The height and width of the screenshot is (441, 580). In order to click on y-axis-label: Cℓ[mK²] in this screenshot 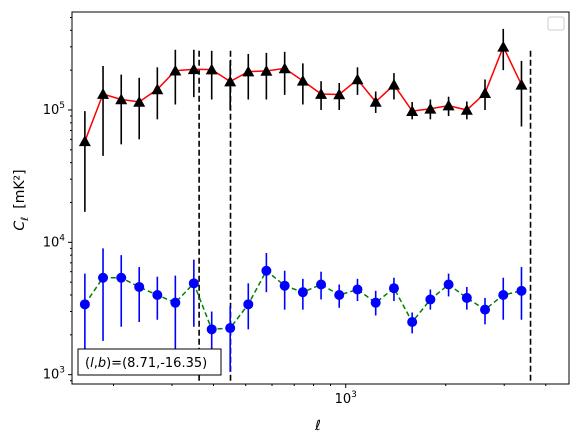, I will do `click(21, 199)`.